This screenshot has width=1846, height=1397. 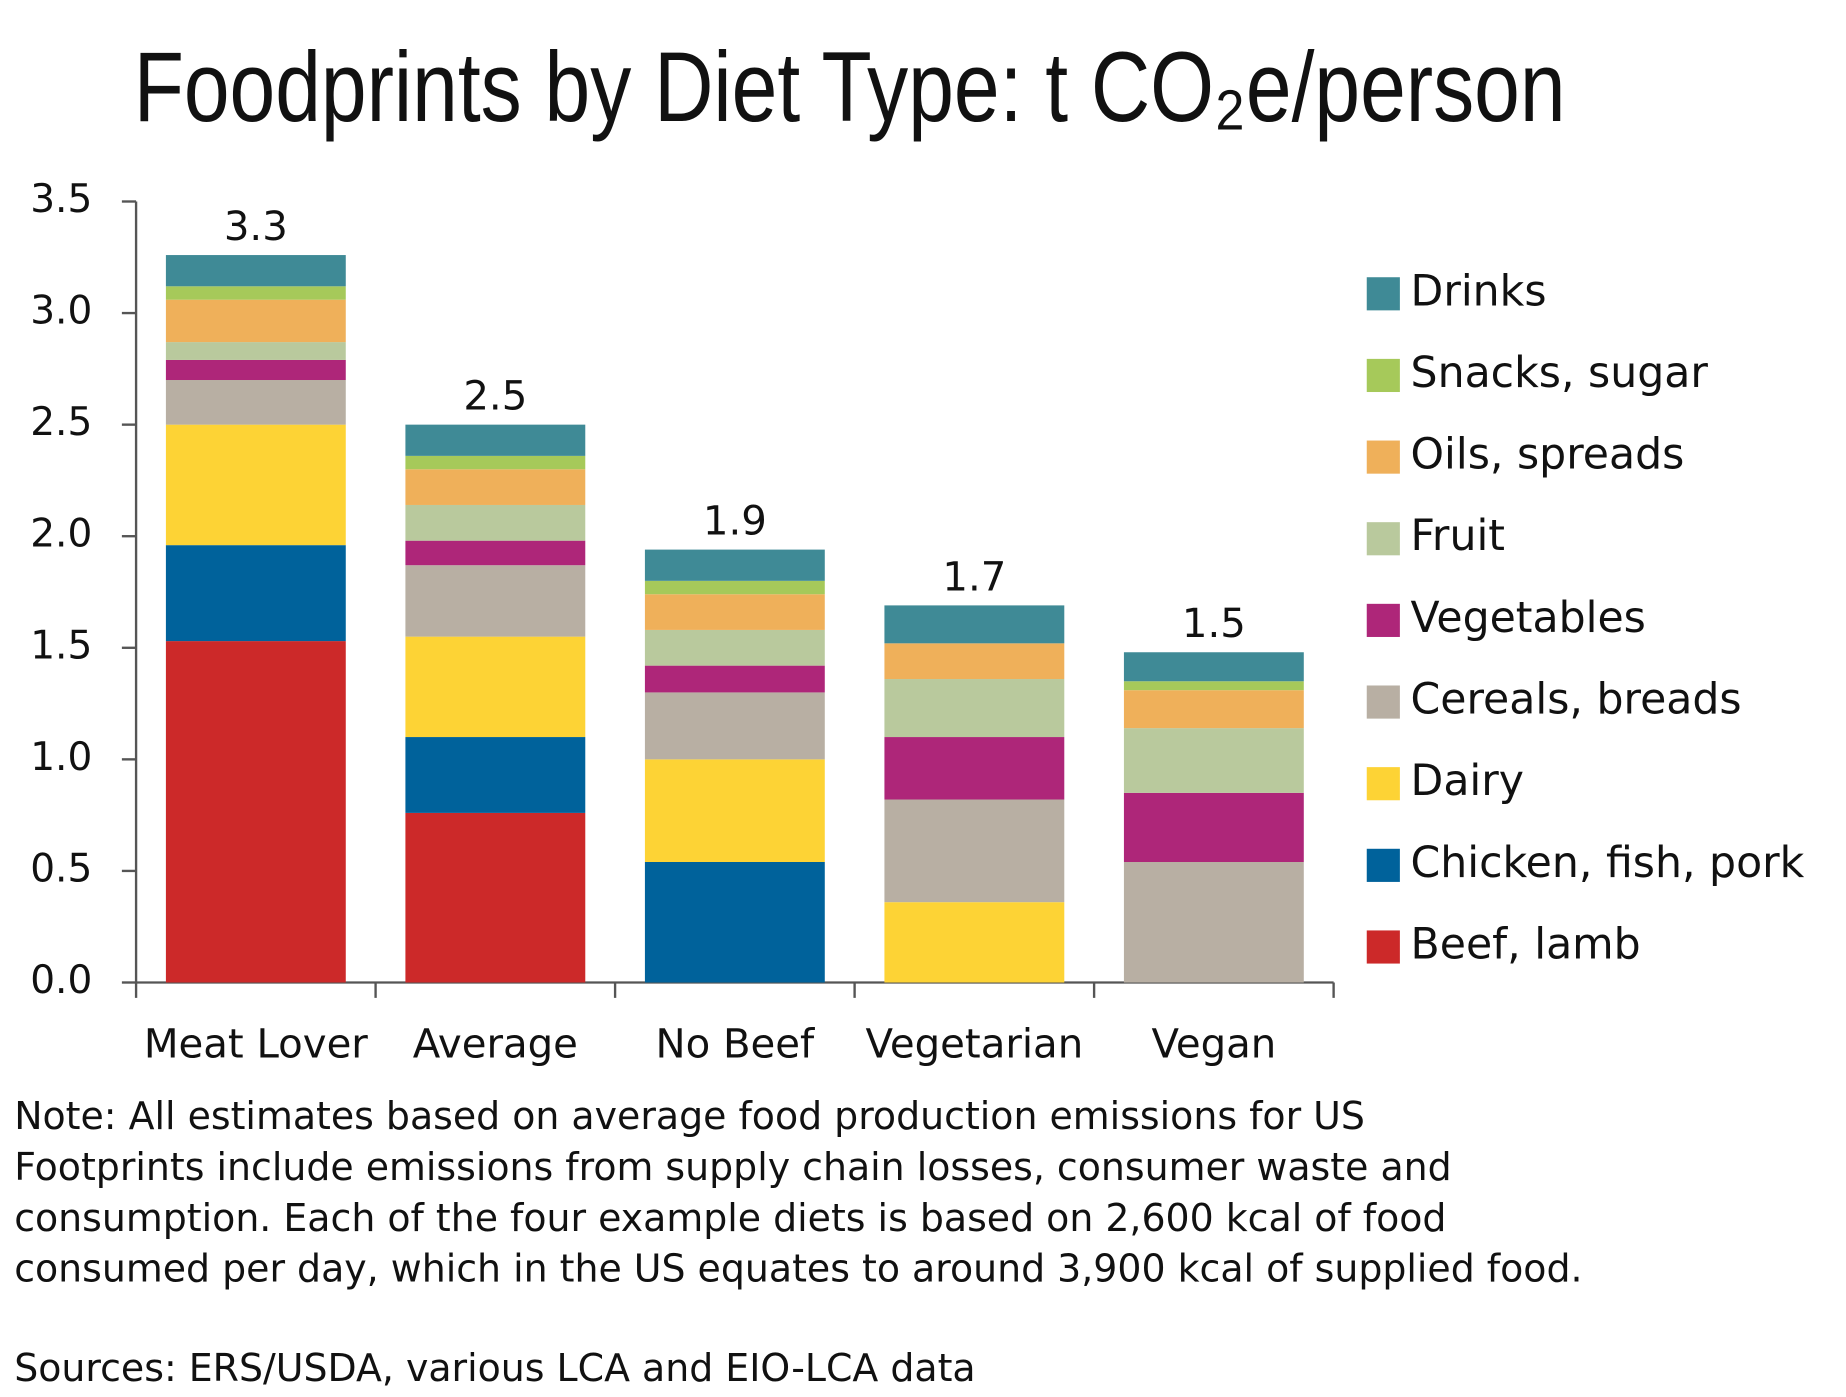 I want to click on legend-label: Fruit, so click(x=1458, y=536).